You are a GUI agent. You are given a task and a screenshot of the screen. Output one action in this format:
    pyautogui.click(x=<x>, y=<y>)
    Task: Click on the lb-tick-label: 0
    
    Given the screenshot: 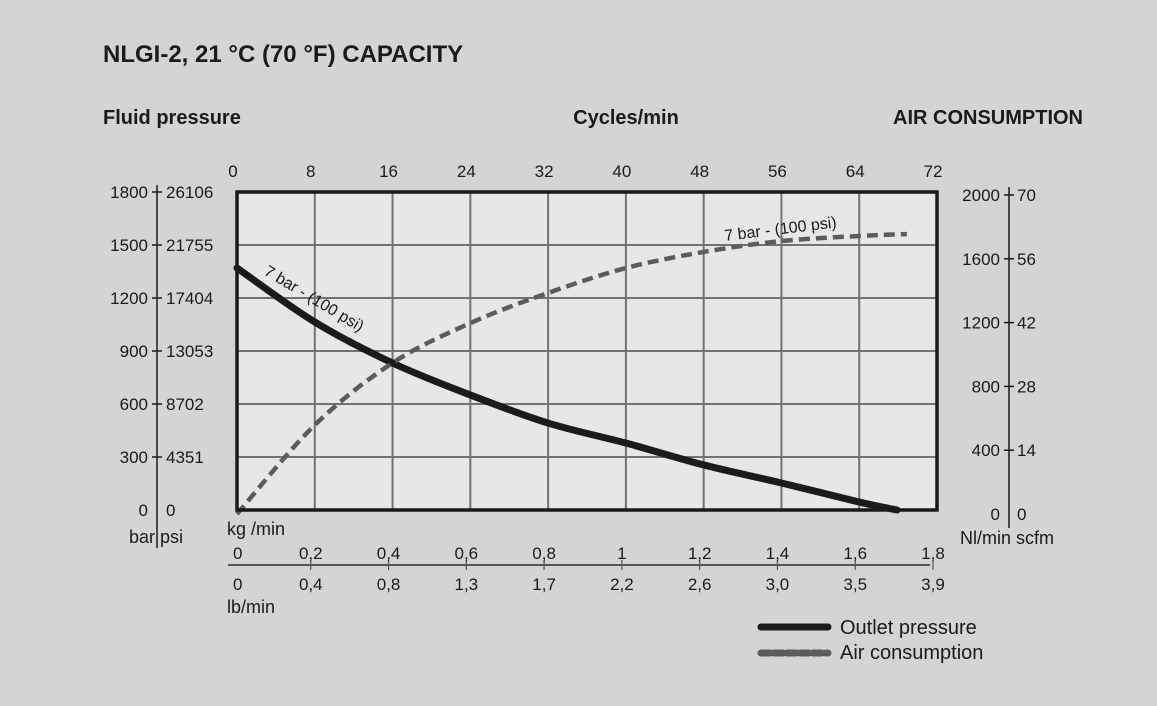 What is the action you would take?
    pyautogui.click(x=237, y=584)
    